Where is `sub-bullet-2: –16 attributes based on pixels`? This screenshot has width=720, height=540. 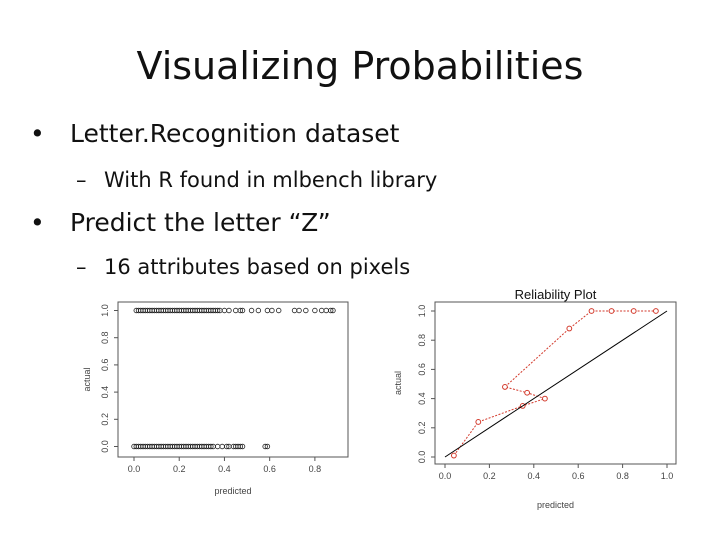 sub-bullet-2: –16 attributes based on pixels is located at coordinates (243, 267).